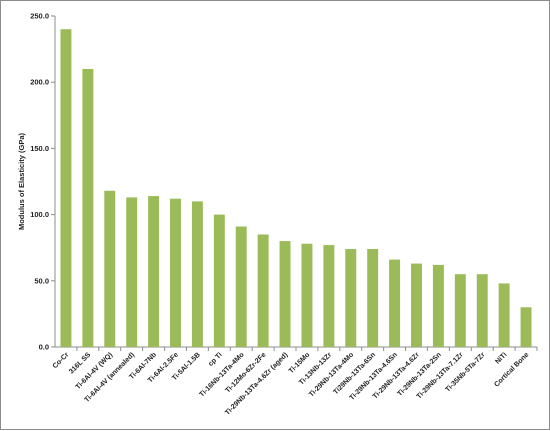 The width and height of the screenshot is (550, 431). Describe the element at coordinates (41, 280) in the screenshot. I see `y-tick-label: 50.0` at that location.